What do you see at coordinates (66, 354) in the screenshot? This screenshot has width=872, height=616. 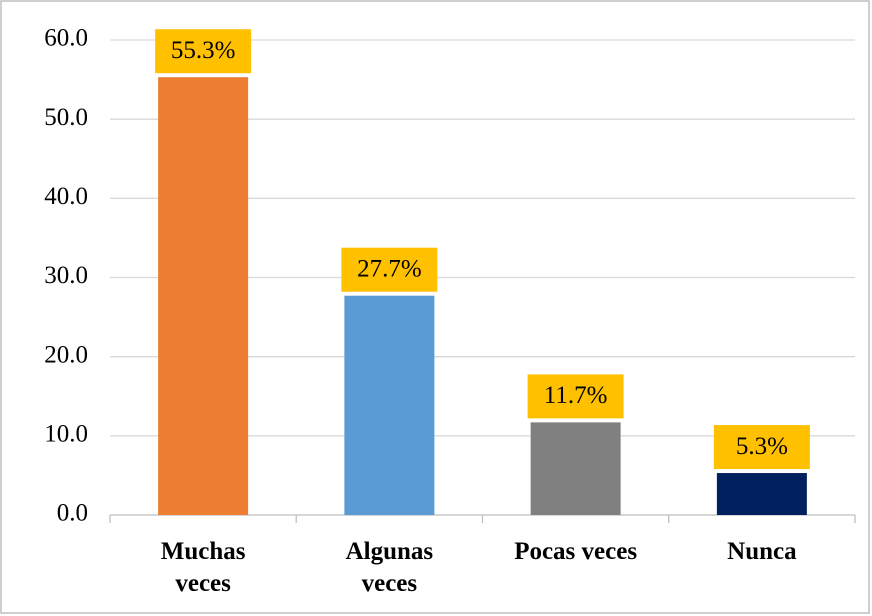 I see `y-tick-label: 20.0` at bounding box center [66, 354].